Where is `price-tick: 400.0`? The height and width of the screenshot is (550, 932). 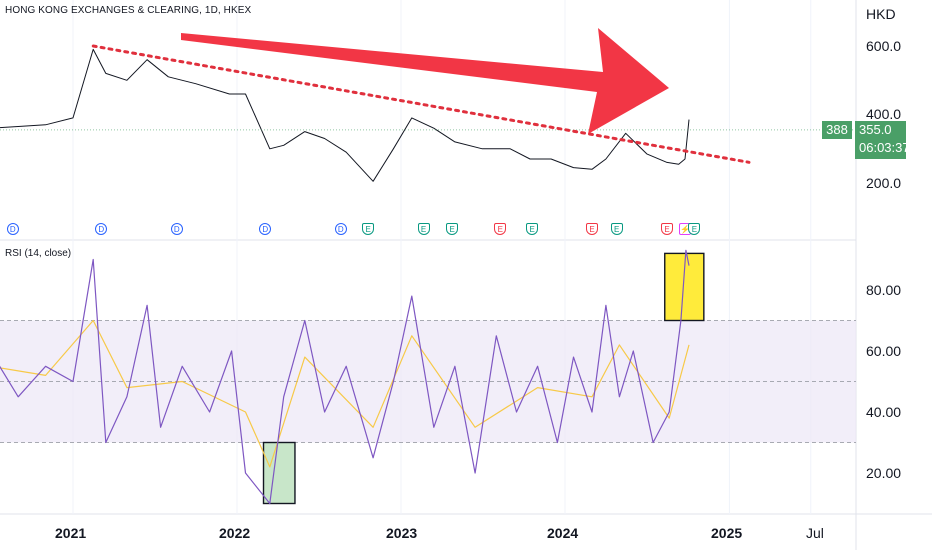
price-tick: 400.0 is located at coordinates (884, 114).